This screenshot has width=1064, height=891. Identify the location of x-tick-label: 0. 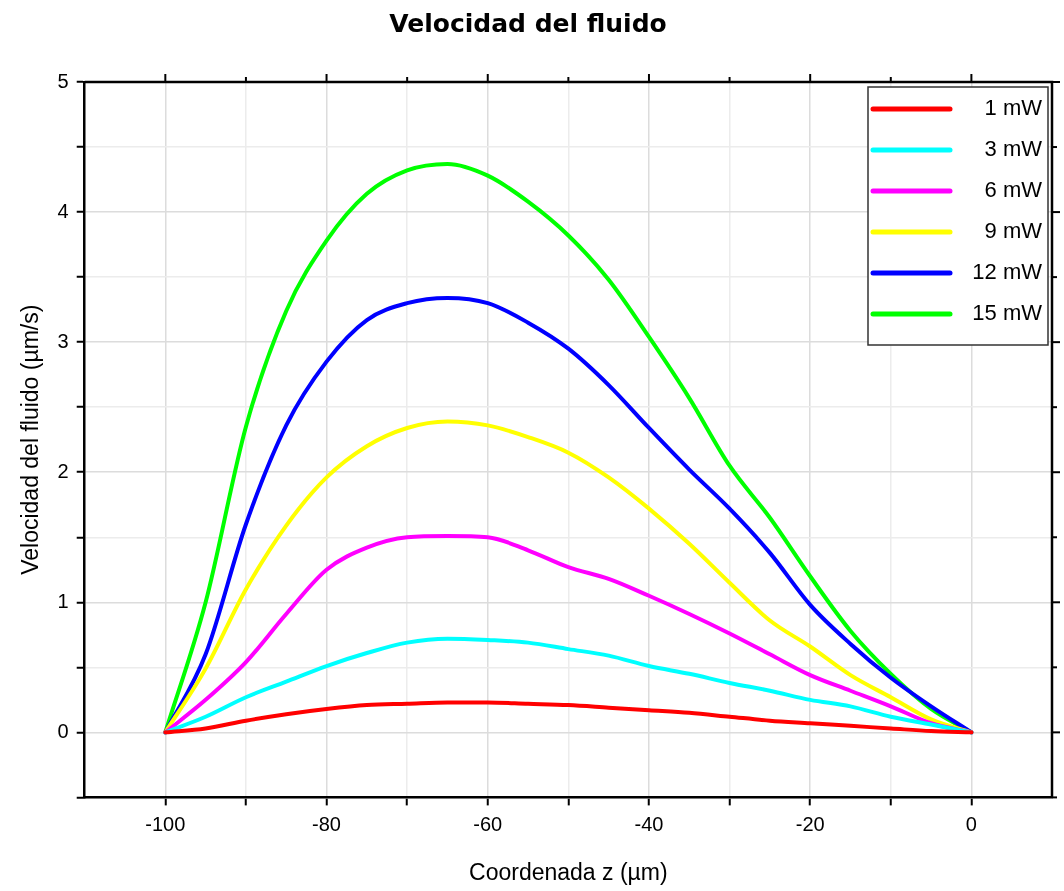
(971, 823).